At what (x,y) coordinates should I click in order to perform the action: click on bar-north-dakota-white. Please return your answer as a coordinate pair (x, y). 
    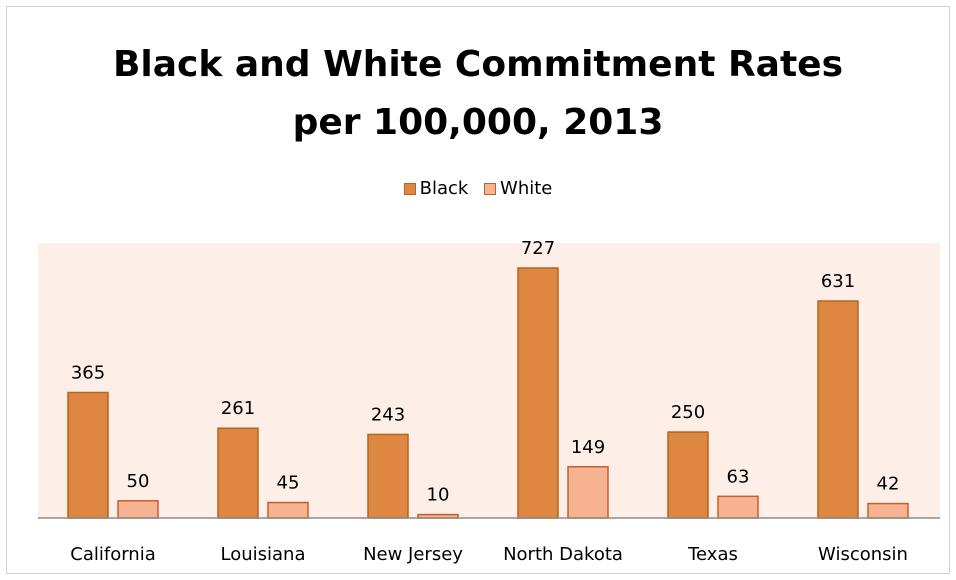
    Looking at the image, I should click on (588, 492).